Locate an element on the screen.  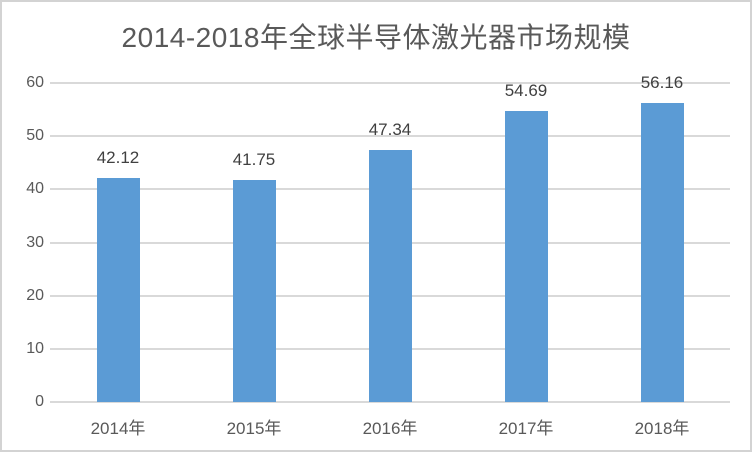
bar-value-label: 47.34 is located at coordinates (390, 130).